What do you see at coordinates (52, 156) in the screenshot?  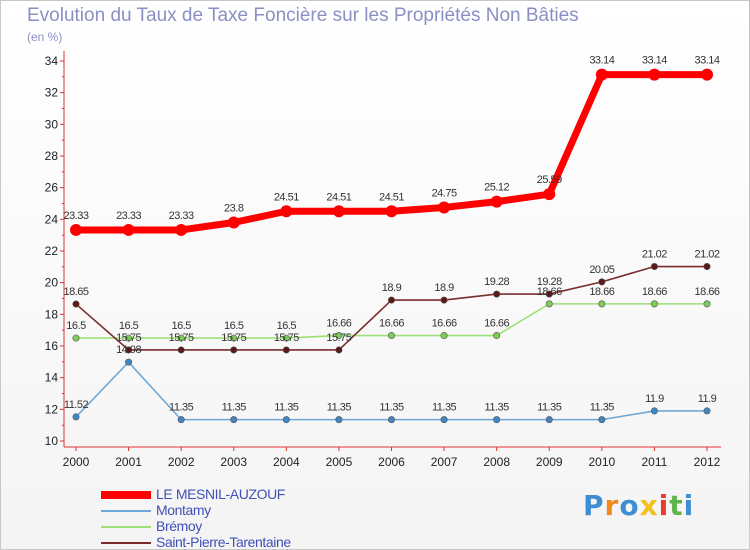 I see `y-tick-label: 28` at bounding box center [52, 156].